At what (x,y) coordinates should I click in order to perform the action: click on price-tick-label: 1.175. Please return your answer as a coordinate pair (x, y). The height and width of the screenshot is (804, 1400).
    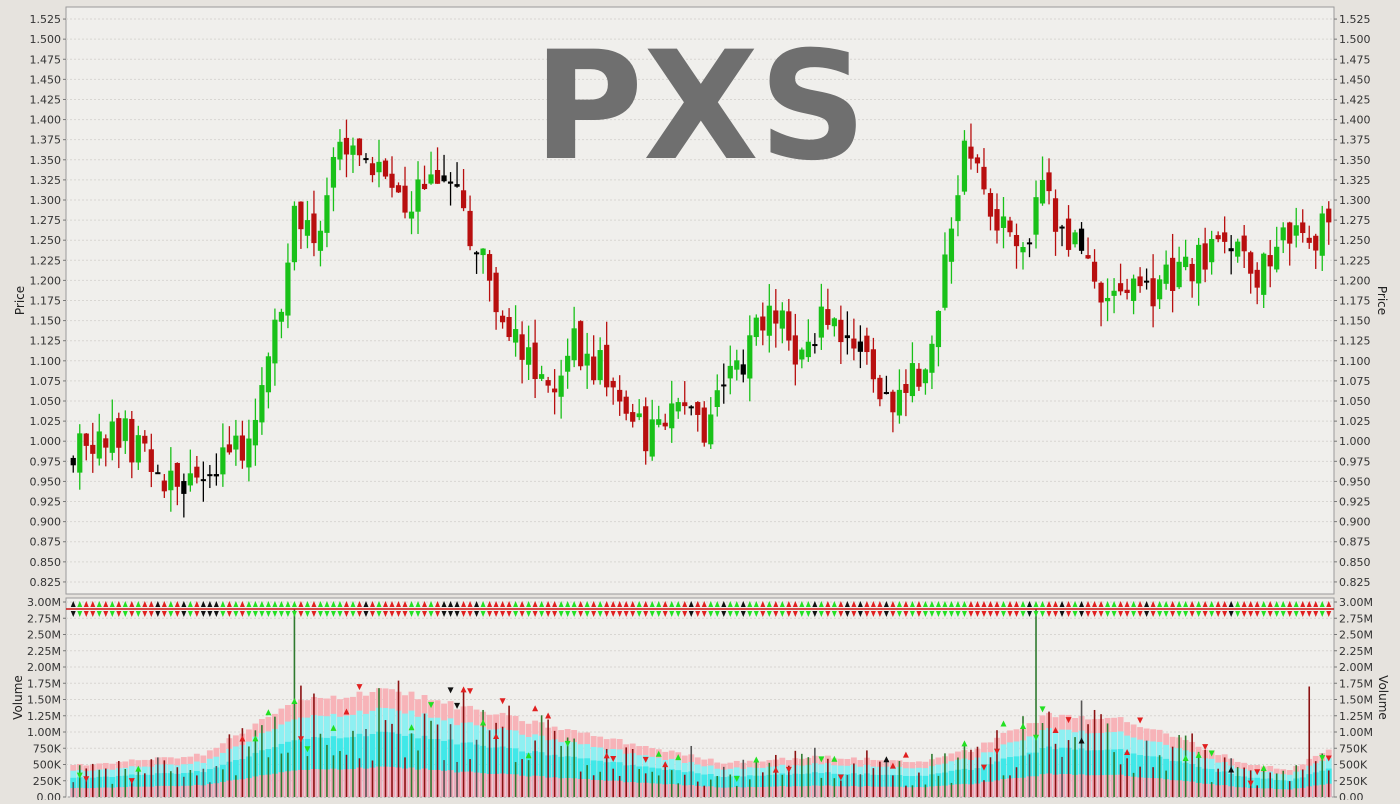
    Looking at the image, I should click on (1355, 301).